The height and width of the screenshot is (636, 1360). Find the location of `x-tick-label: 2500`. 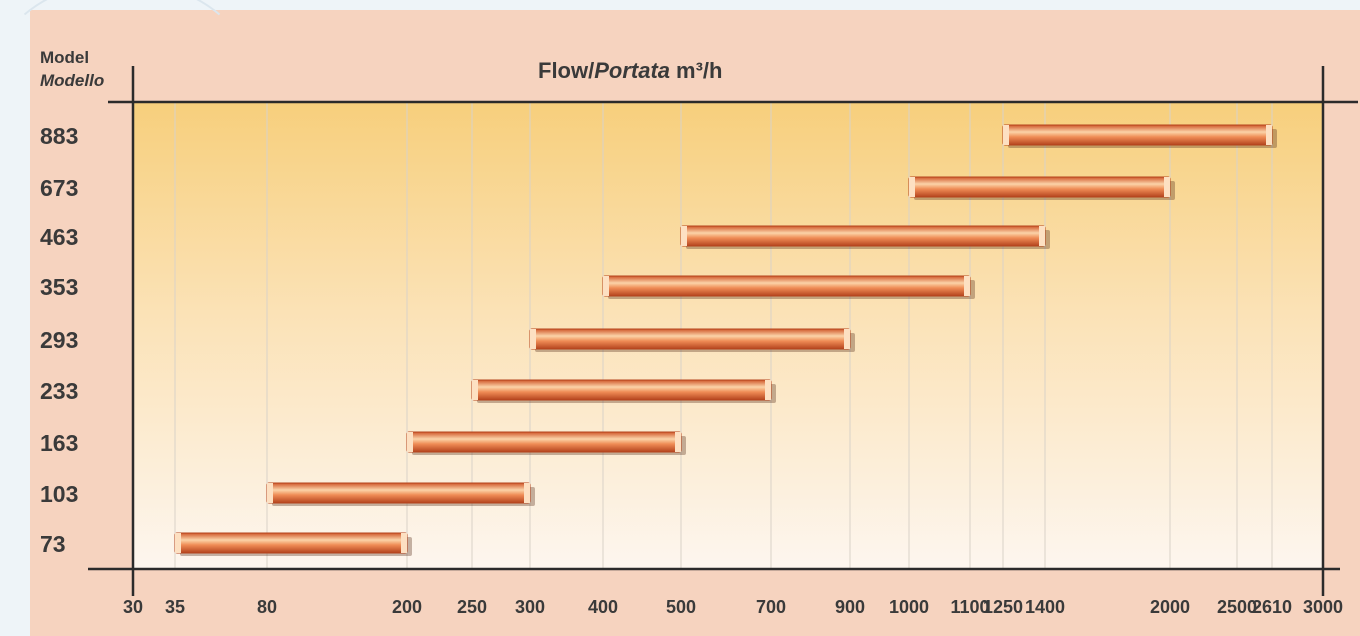

x-tick-label: 2500 is located at coordinates (1237, 607).